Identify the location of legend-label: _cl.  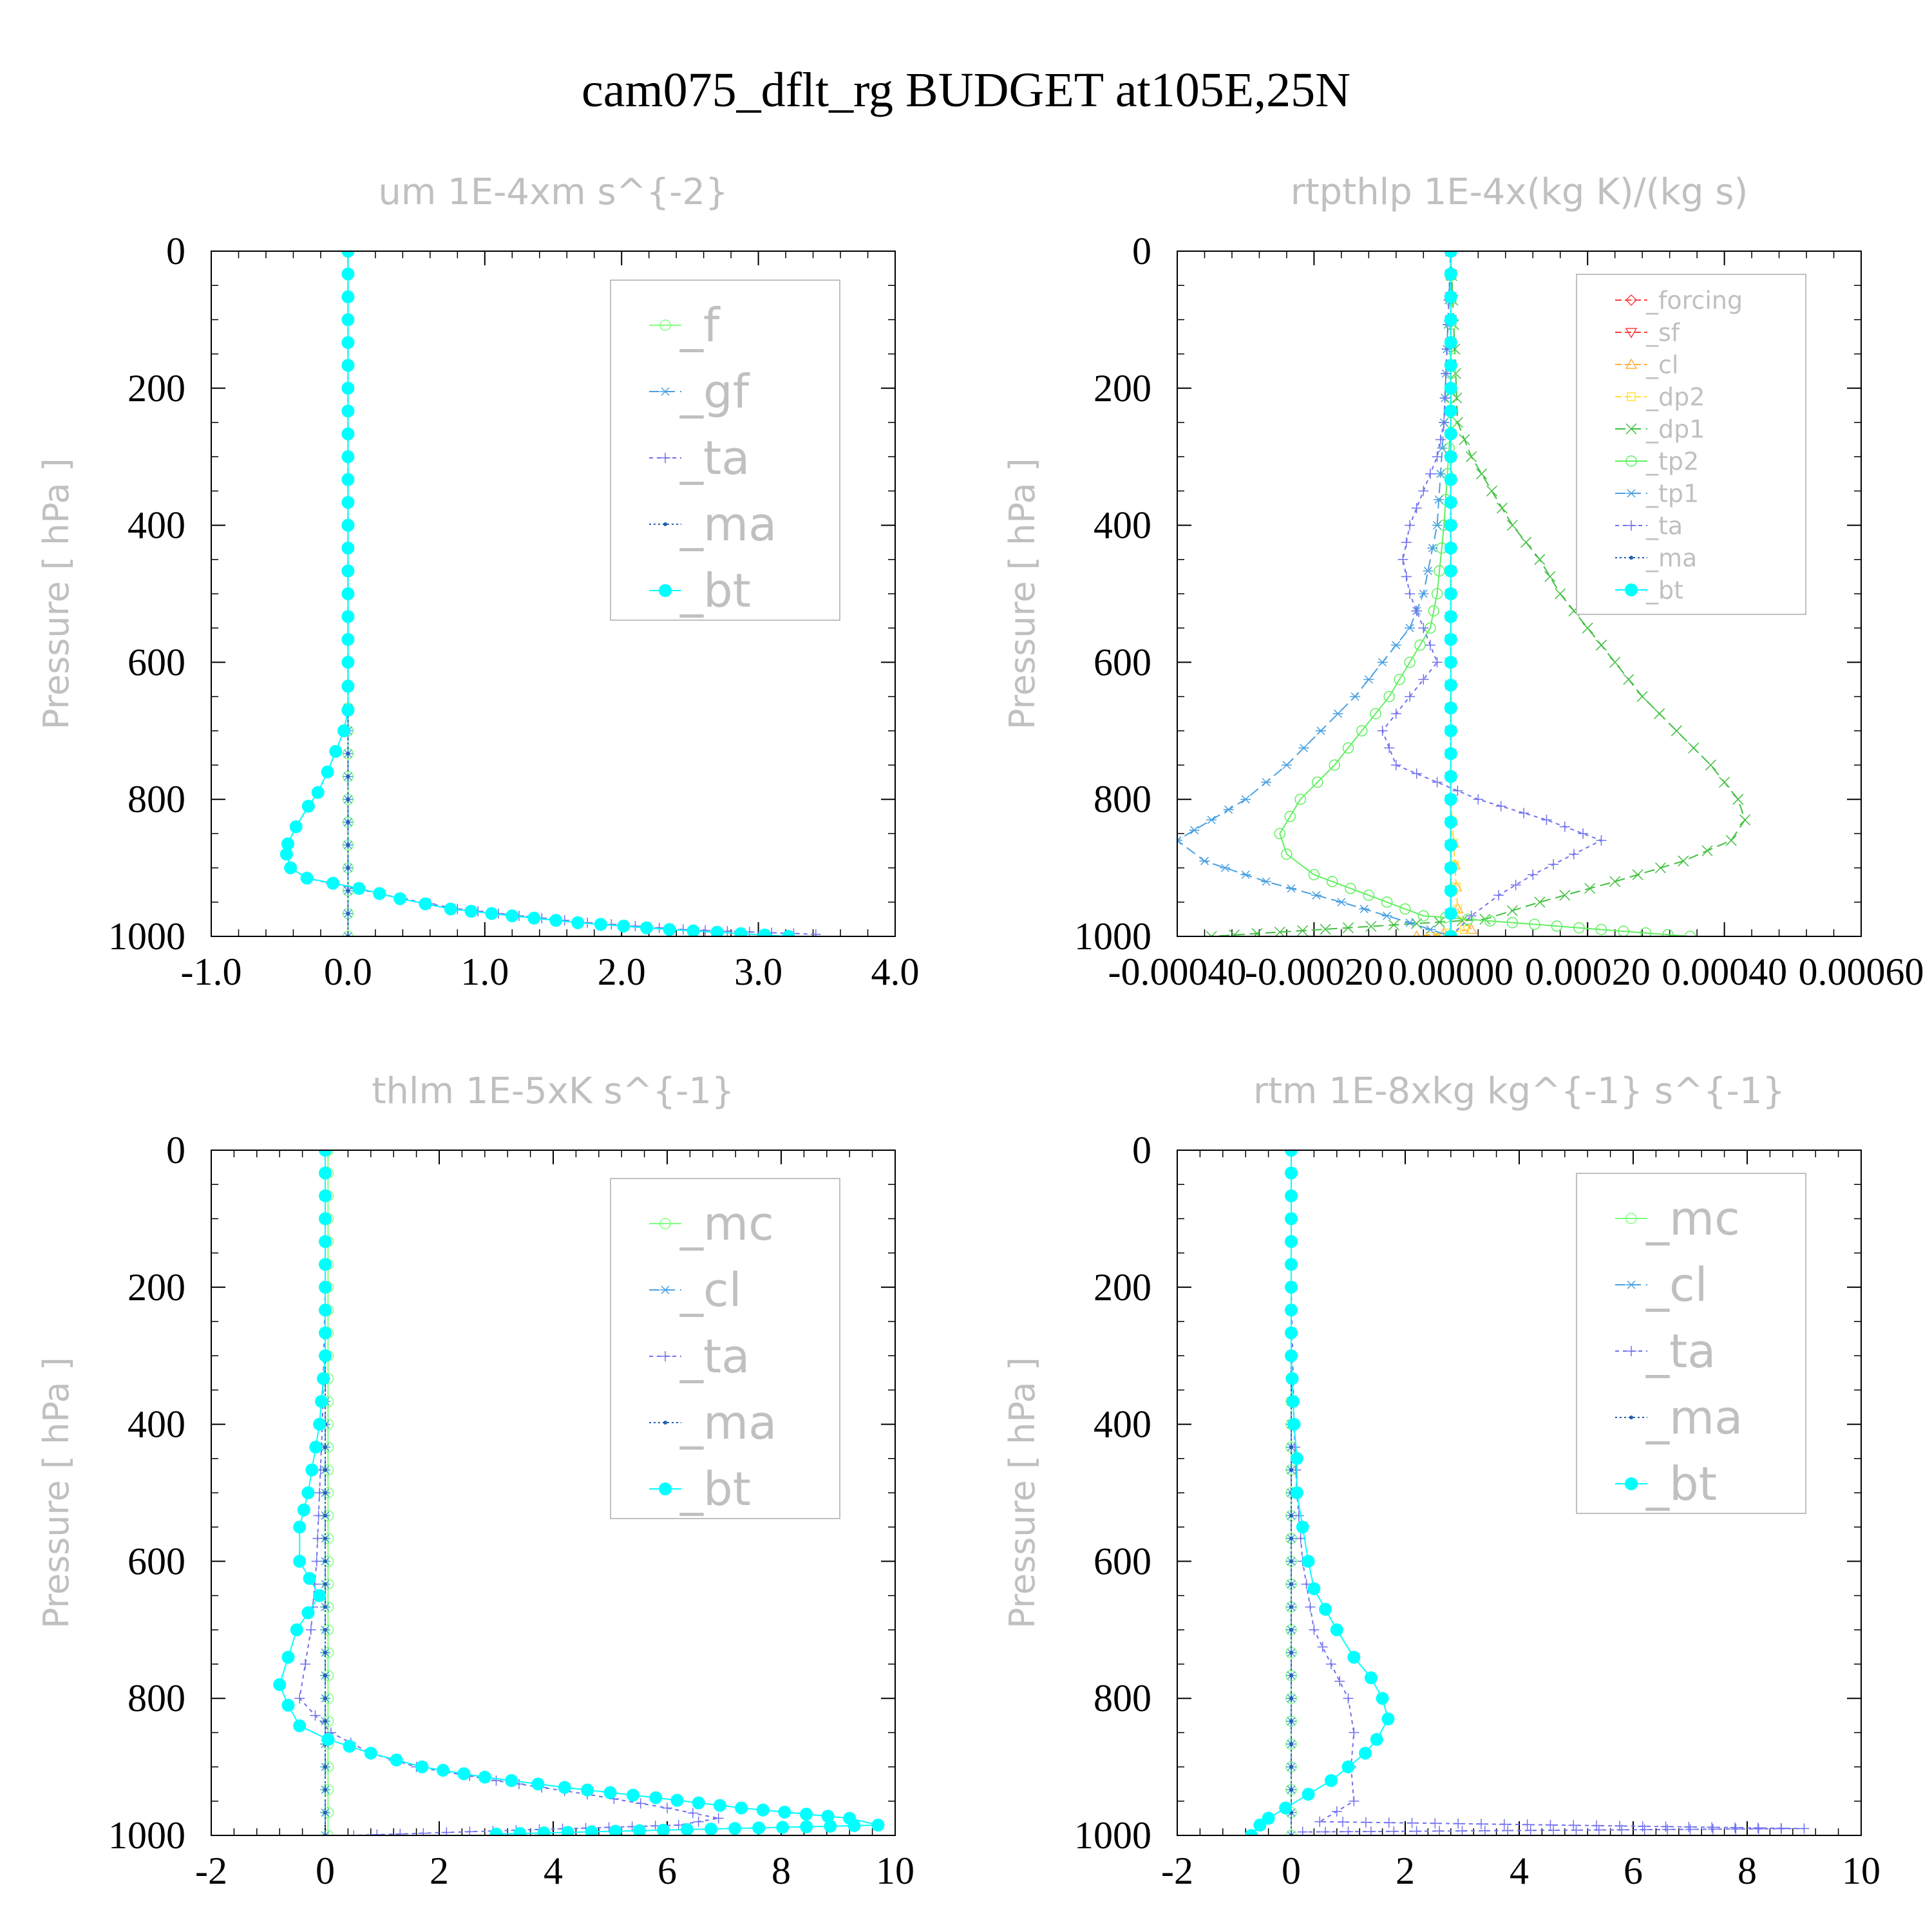
(711, 1290).